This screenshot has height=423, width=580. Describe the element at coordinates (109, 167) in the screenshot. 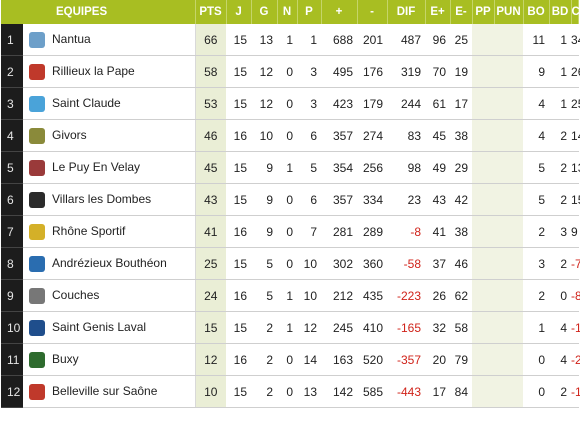

I see `team-cell: Le Puy En Velay` at that location.